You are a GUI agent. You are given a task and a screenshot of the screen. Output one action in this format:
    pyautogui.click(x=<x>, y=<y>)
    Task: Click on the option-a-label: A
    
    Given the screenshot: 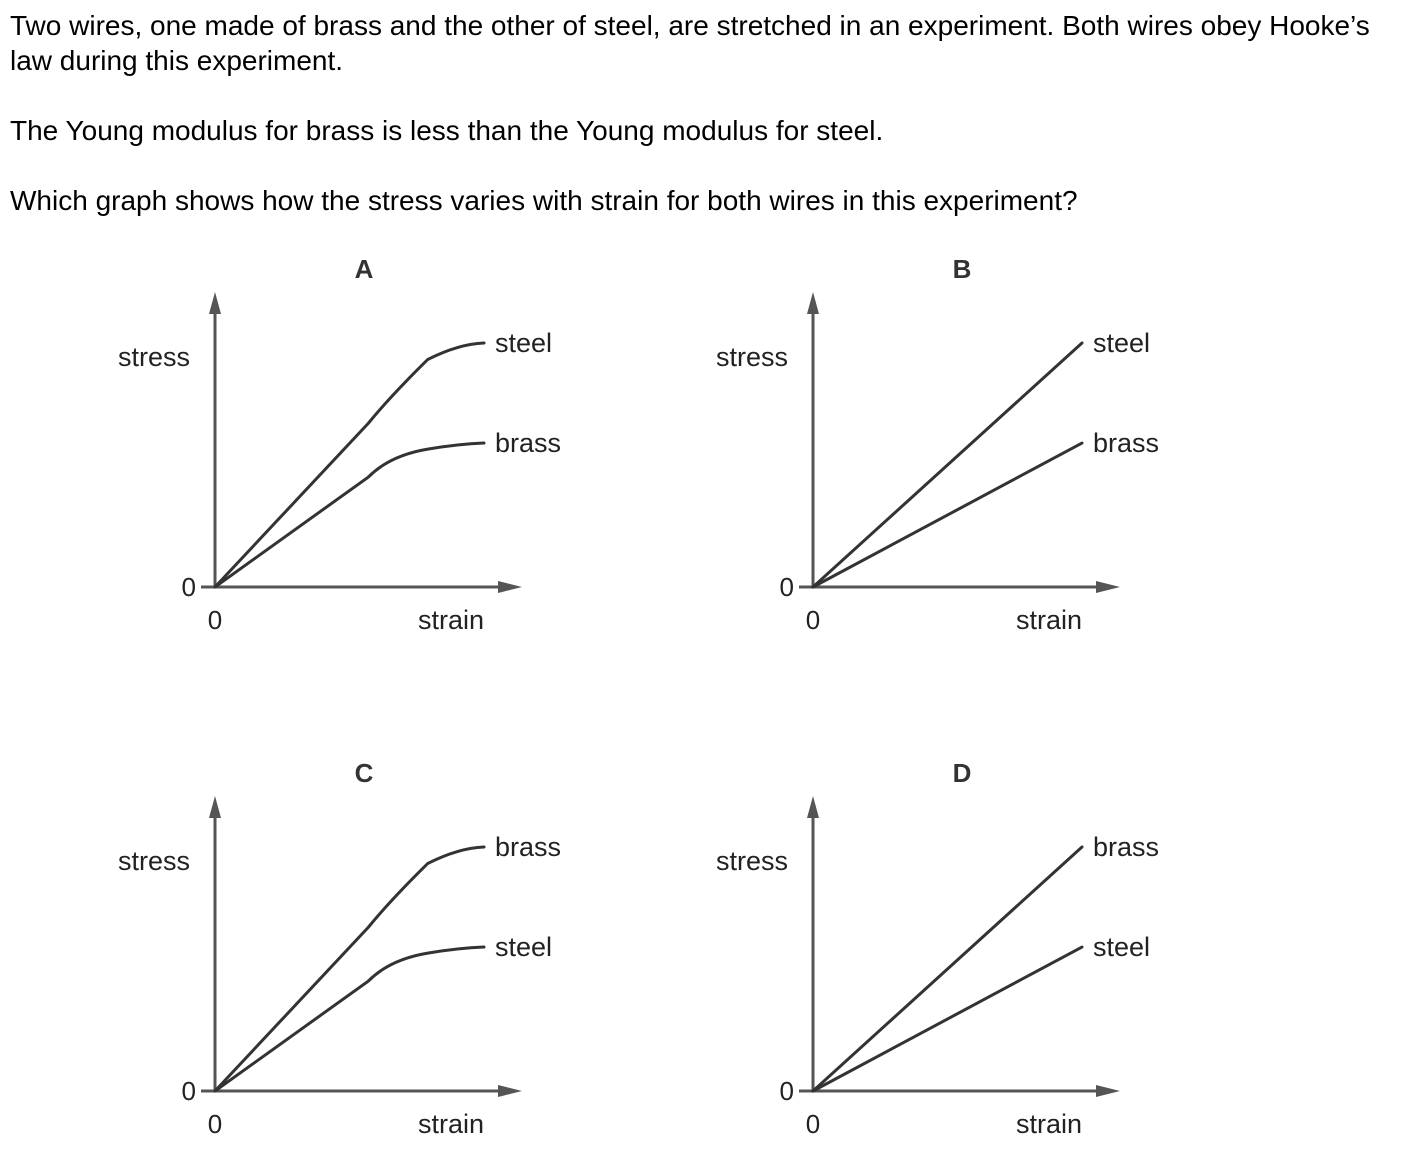 What is the action you would take?
    pyautogui.click(x=364, y=269)
    